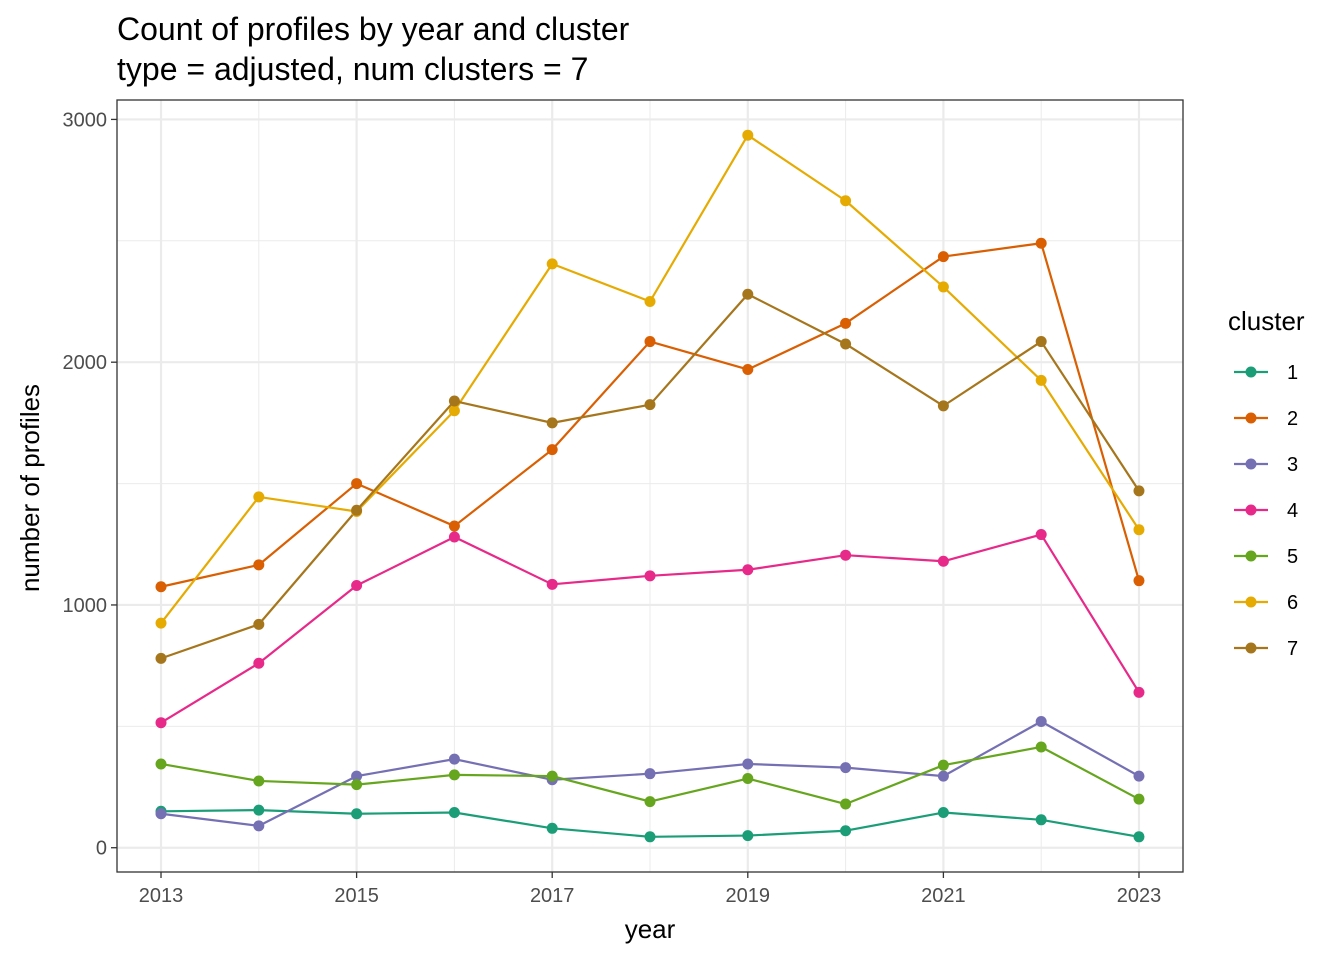 The width and height of the screenshot is (1344, 960). Describe the element at coordinates (1292, 465) in the screenshot. I see `legend-label-cluster-3: 3` at that location.